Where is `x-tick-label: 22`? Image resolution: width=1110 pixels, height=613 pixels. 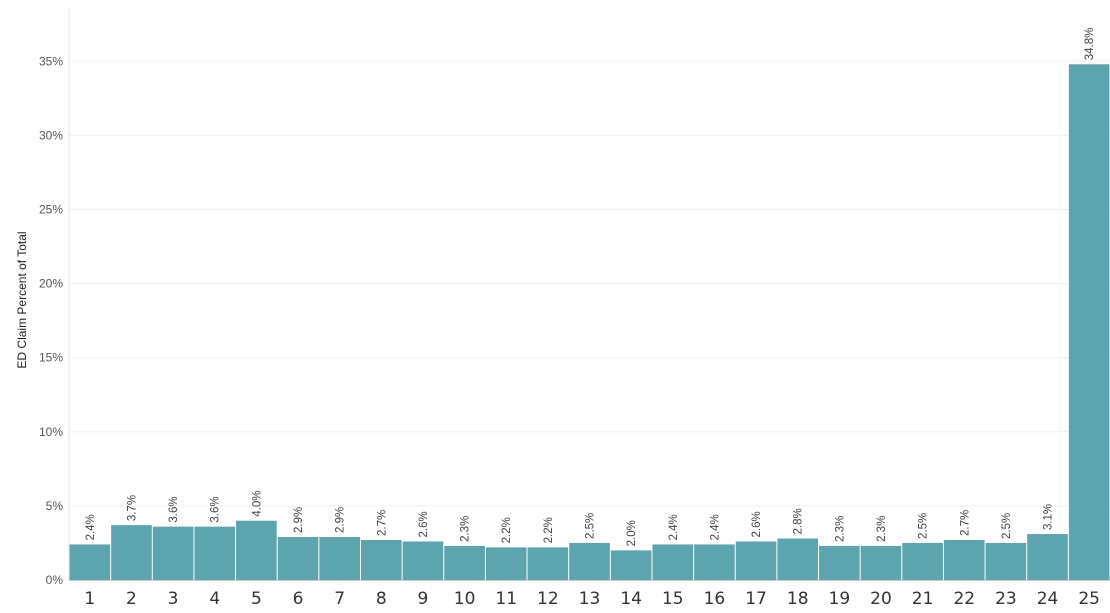 x-tick-label: 22 is located at coordinates (964, 599).